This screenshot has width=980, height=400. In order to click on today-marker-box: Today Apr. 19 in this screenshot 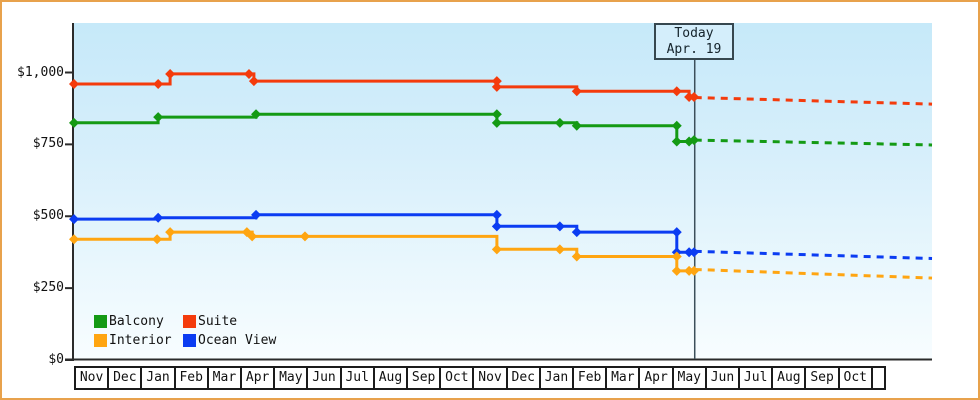, I will do `click(694, 41)`.